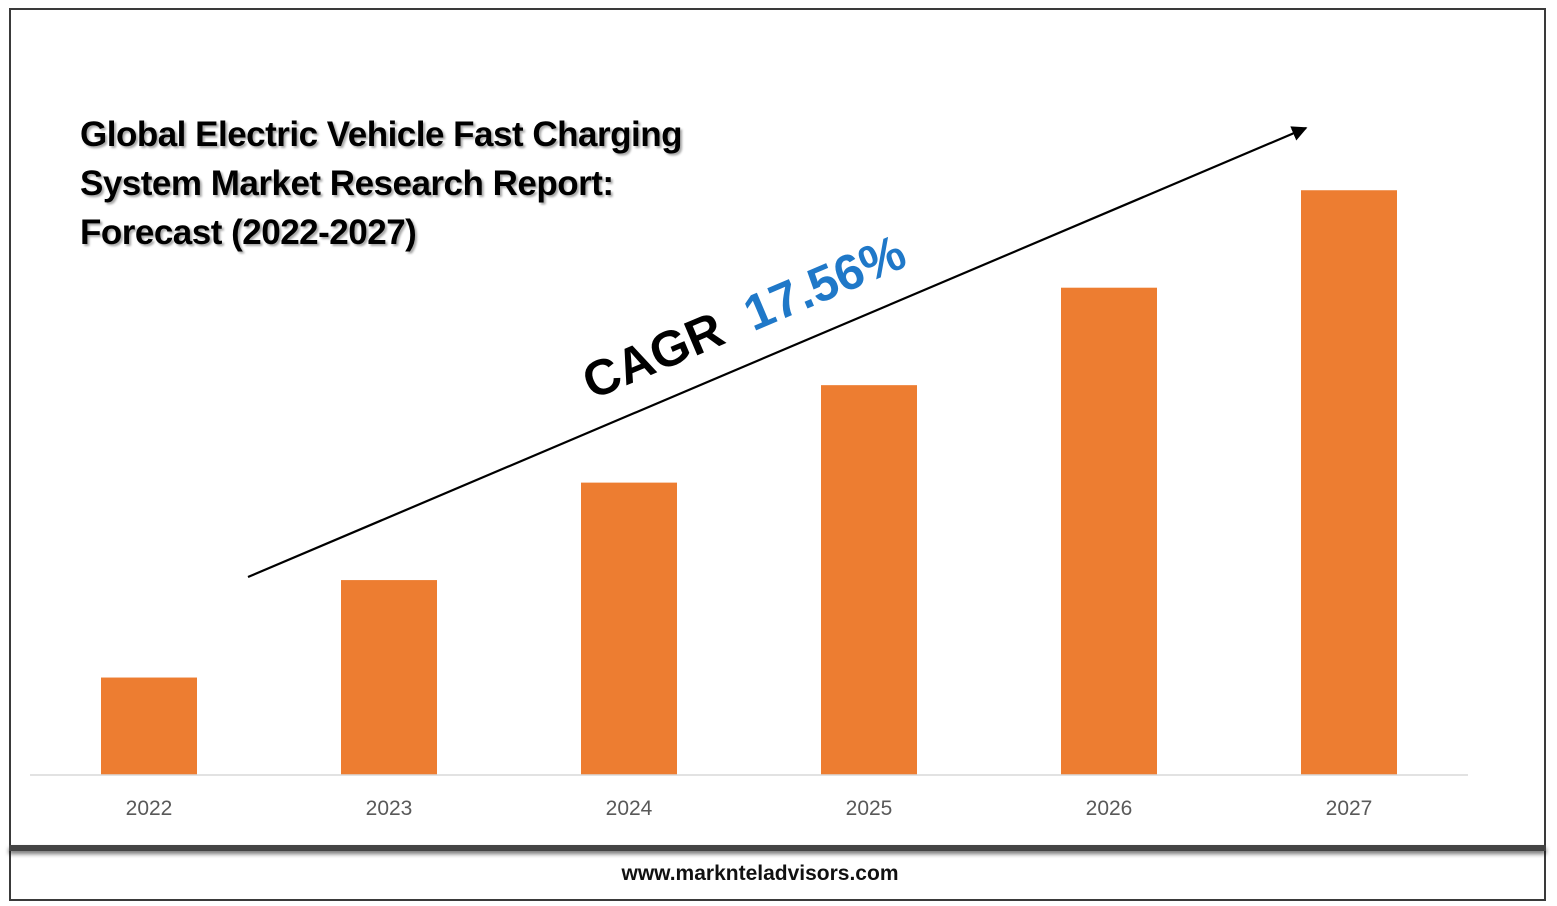 The height and width of the screenshot is (906, 1557). Describe the element at coordinates (389, 808) in the screenshot. I see `x-tick-label-2023: 2023` at that location.